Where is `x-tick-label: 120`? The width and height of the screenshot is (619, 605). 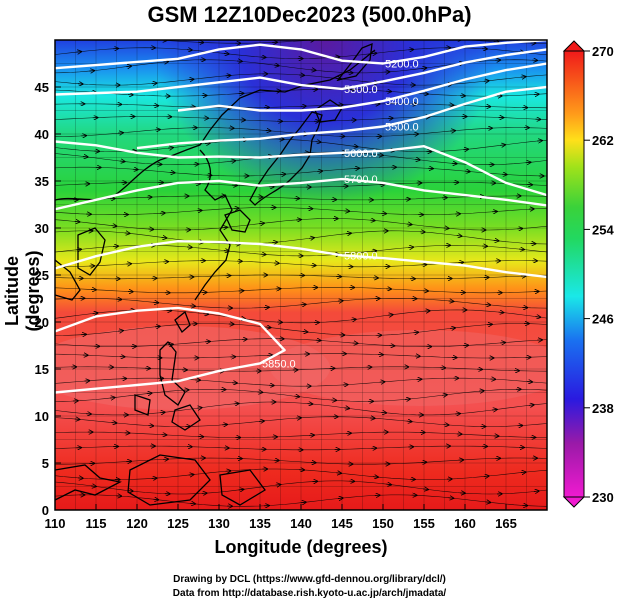
x-tick-label: 120 is located at coordinates (137, 523).